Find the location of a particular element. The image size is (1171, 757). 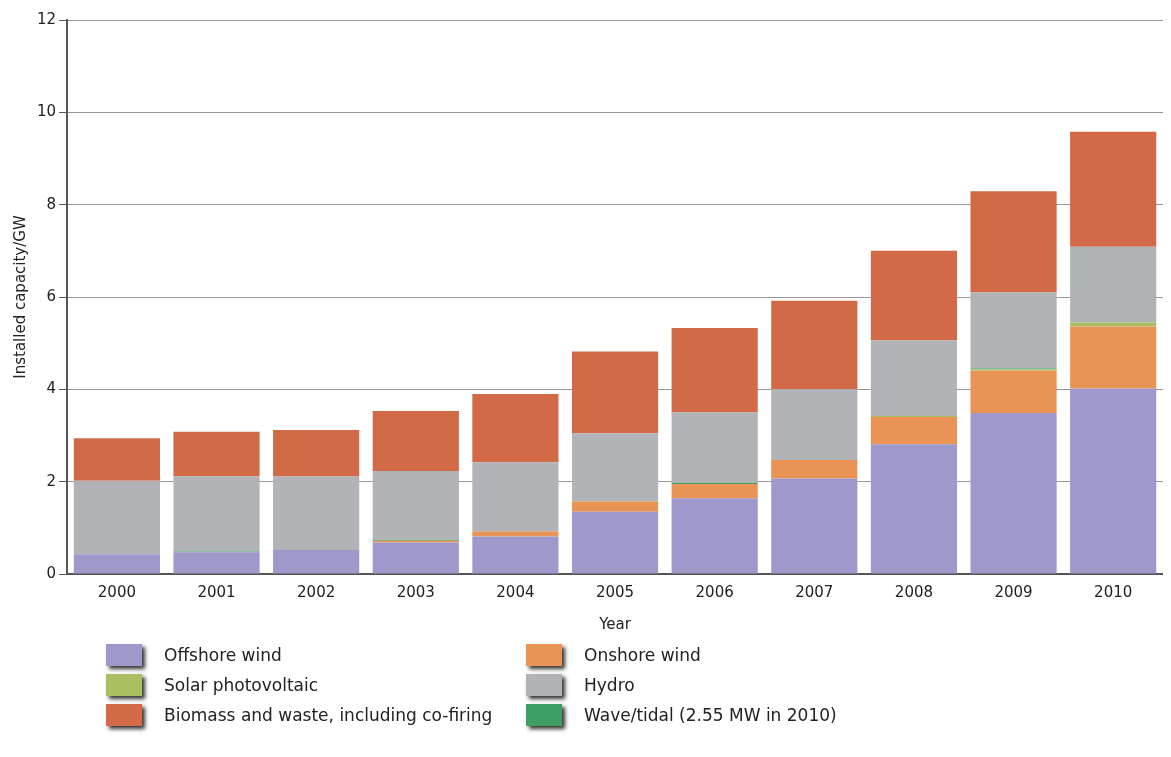

y-tick-label: 10 is located at coordinates (46, 111).